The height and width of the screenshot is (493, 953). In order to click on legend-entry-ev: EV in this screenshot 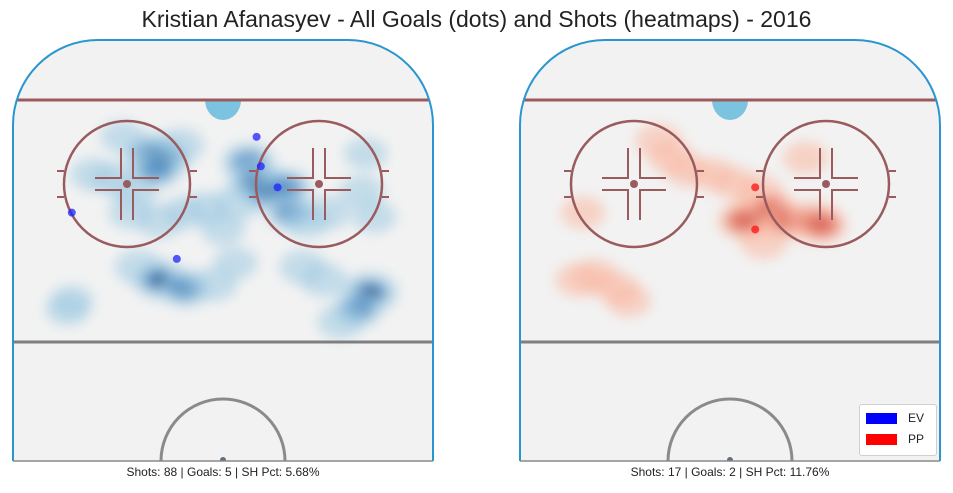, I will do `click(895, 418)`.